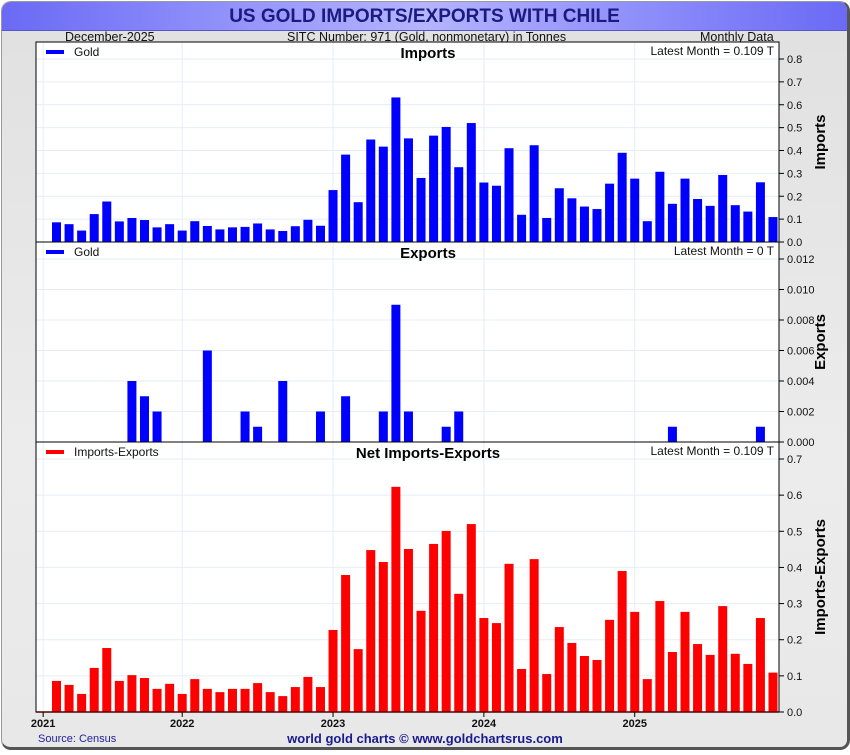 Image resolution: width=850 pixels, height=755 pixels. What do you see at coordinates (794, 174) in the screenshot?
I see `y-tick-label: 0.3` at bounding box center [794, 174].